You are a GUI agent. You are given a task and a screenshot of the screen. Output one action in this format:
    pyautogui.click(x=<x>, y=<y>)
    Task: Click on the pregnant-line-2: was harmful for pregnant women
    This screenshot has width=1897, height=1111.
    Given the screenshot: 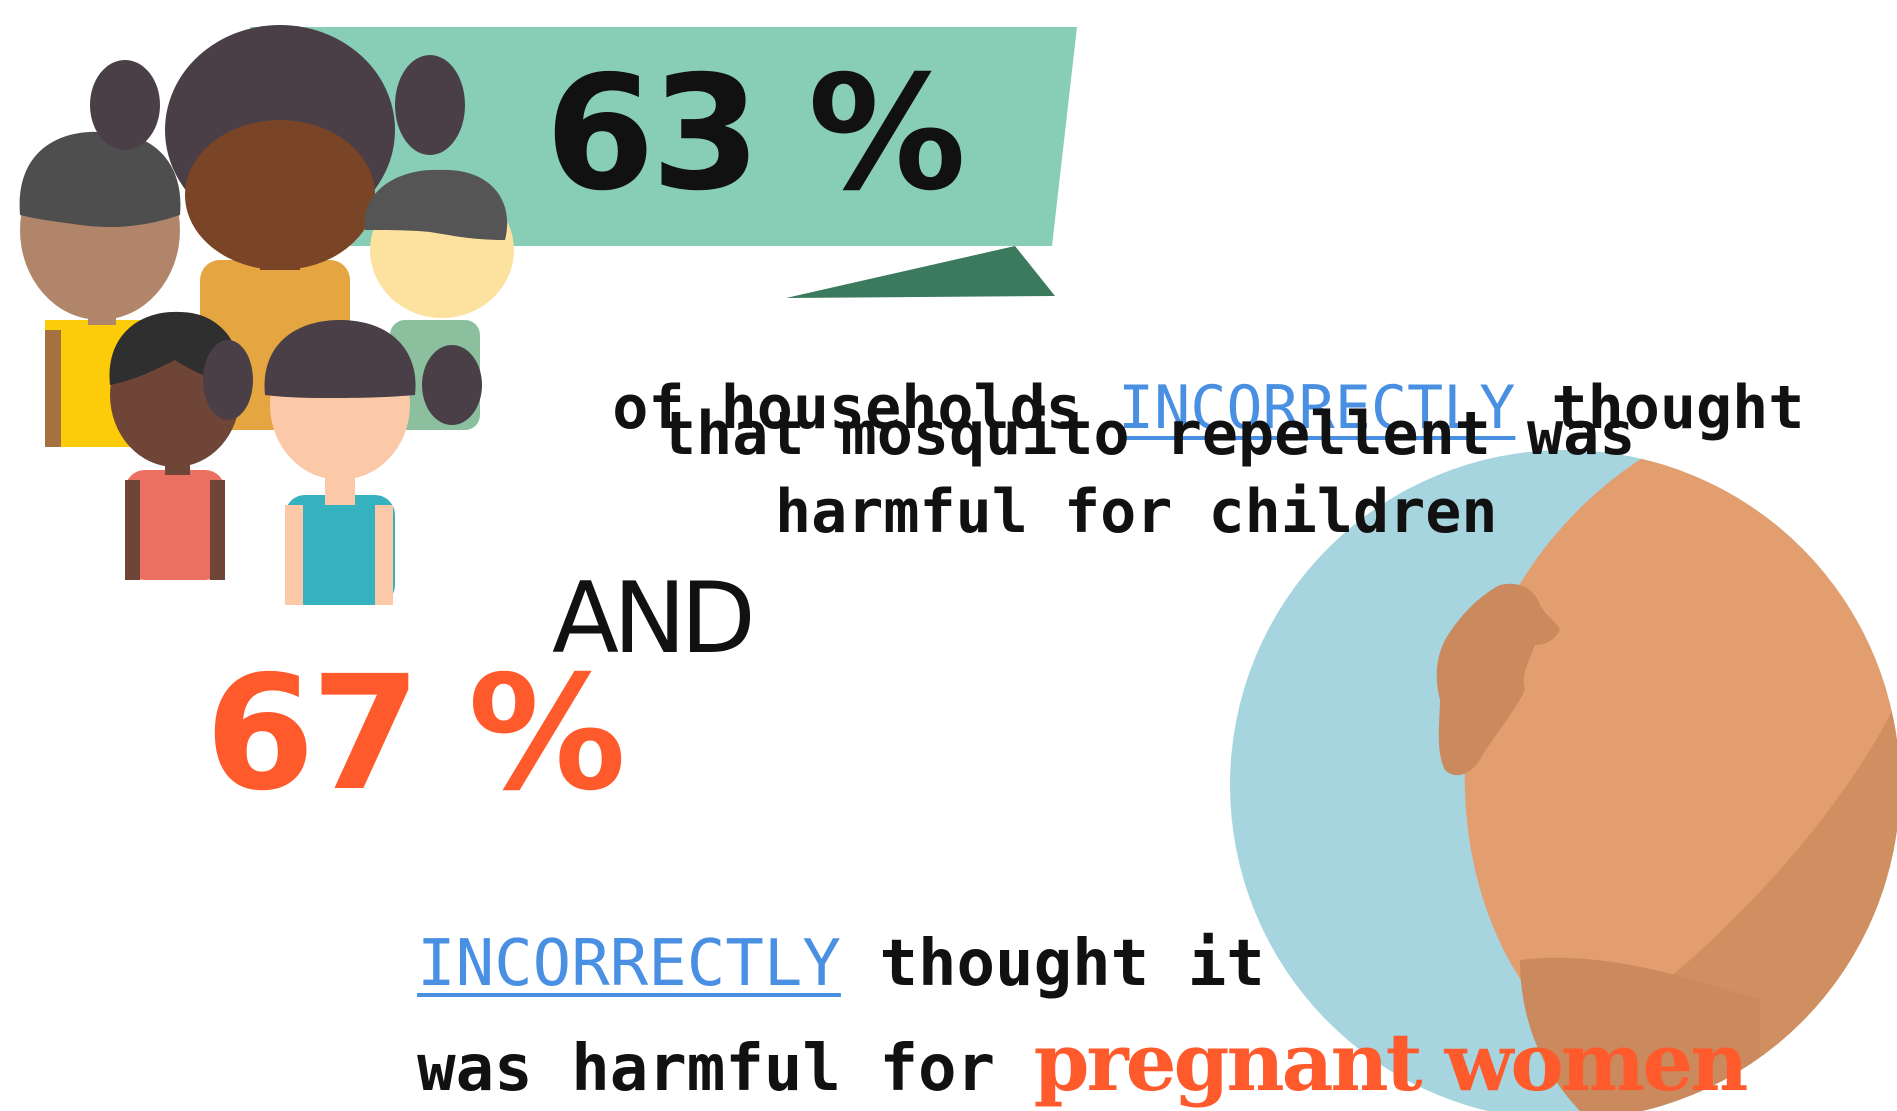 What is the action you would take?
    pyautogui.click(x=1042, y=1030)
    